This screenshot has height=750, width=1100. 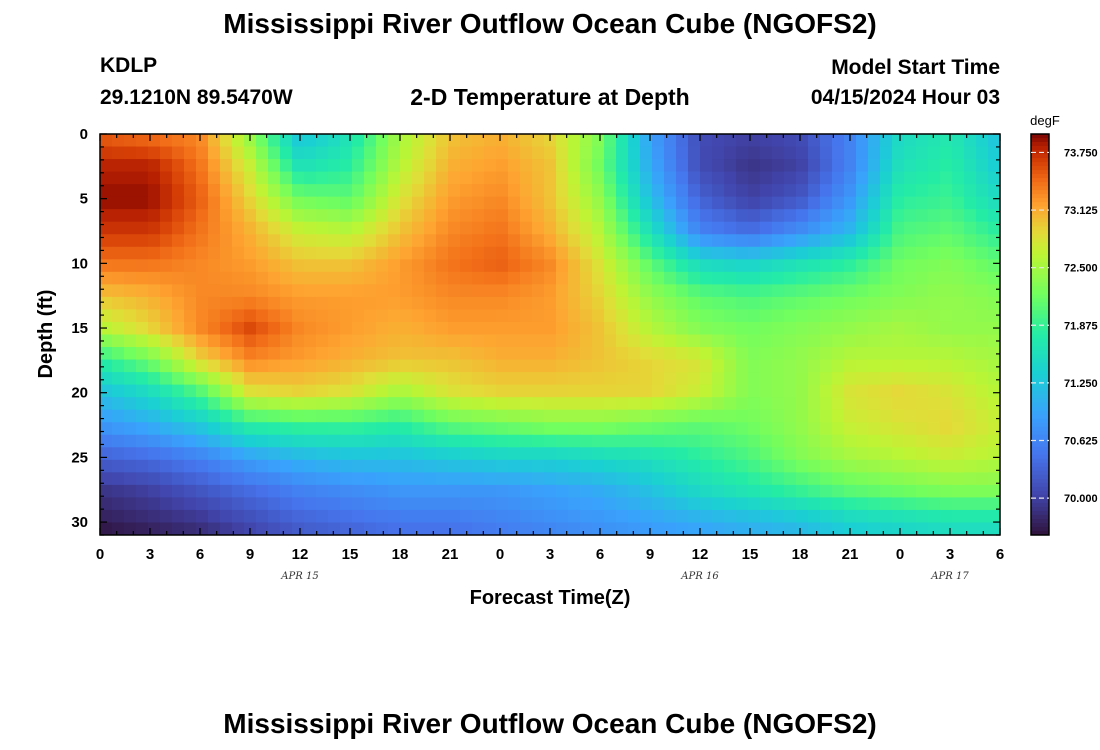 What do you see at coordinates (46, 334) in the screenshot?
I see `y-axis-title: Depth (ft)` at bounding box center [46, 334].